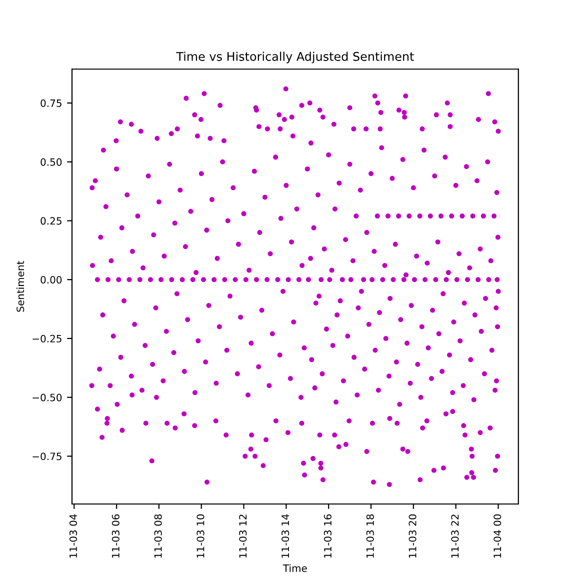  I want to click on x-tick-label: 11-03 20, so click(412, 536).